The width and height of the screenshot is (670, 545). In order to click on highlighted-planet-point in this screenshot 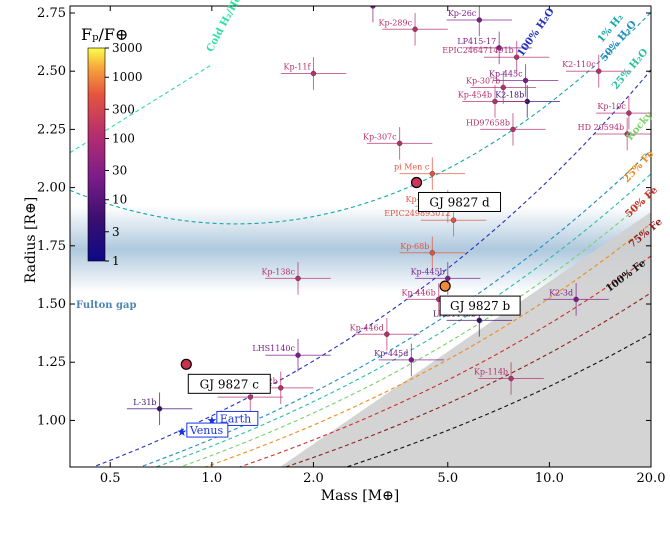, I will do `click(416, 182)`.